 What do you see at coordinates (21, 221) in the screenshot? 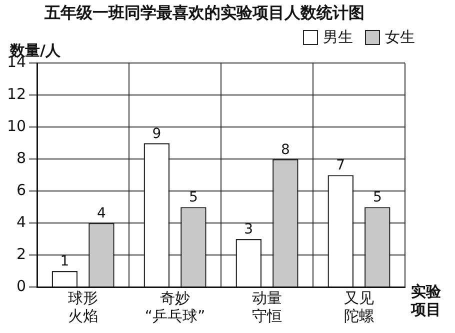
I see `y-tick-label: 4` at bounding box center [21, 221].